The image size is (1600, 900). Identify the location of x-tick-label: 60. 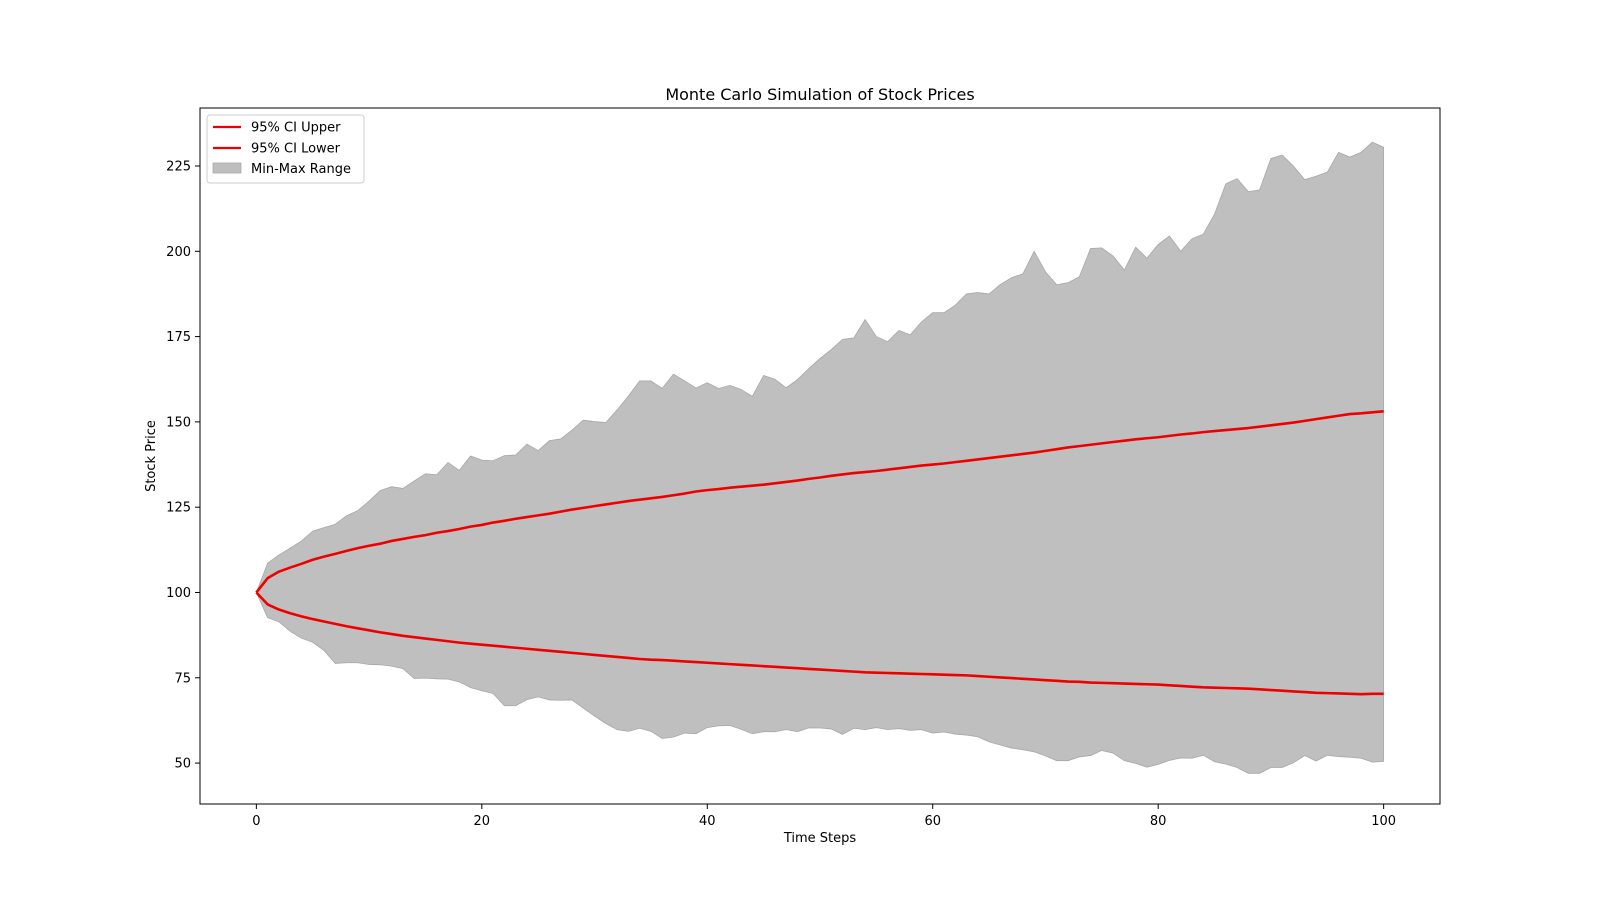
(932, 821).